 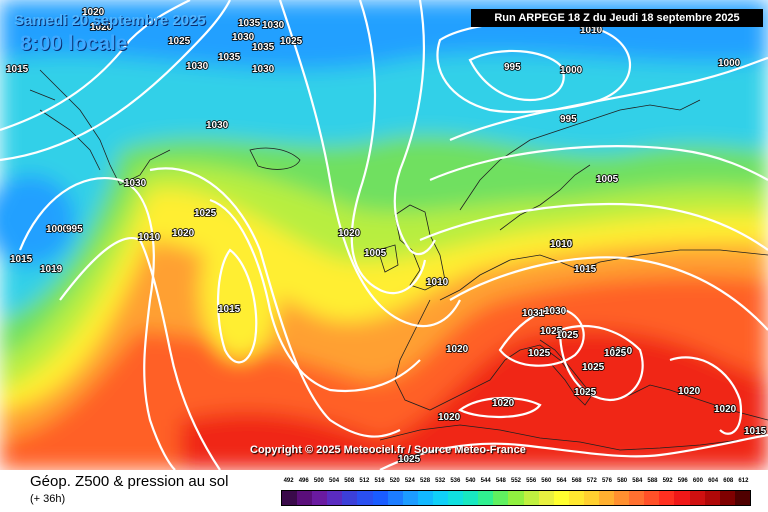 I want to click on color-scale-tick-label: 548, so click(x=500, y=481).